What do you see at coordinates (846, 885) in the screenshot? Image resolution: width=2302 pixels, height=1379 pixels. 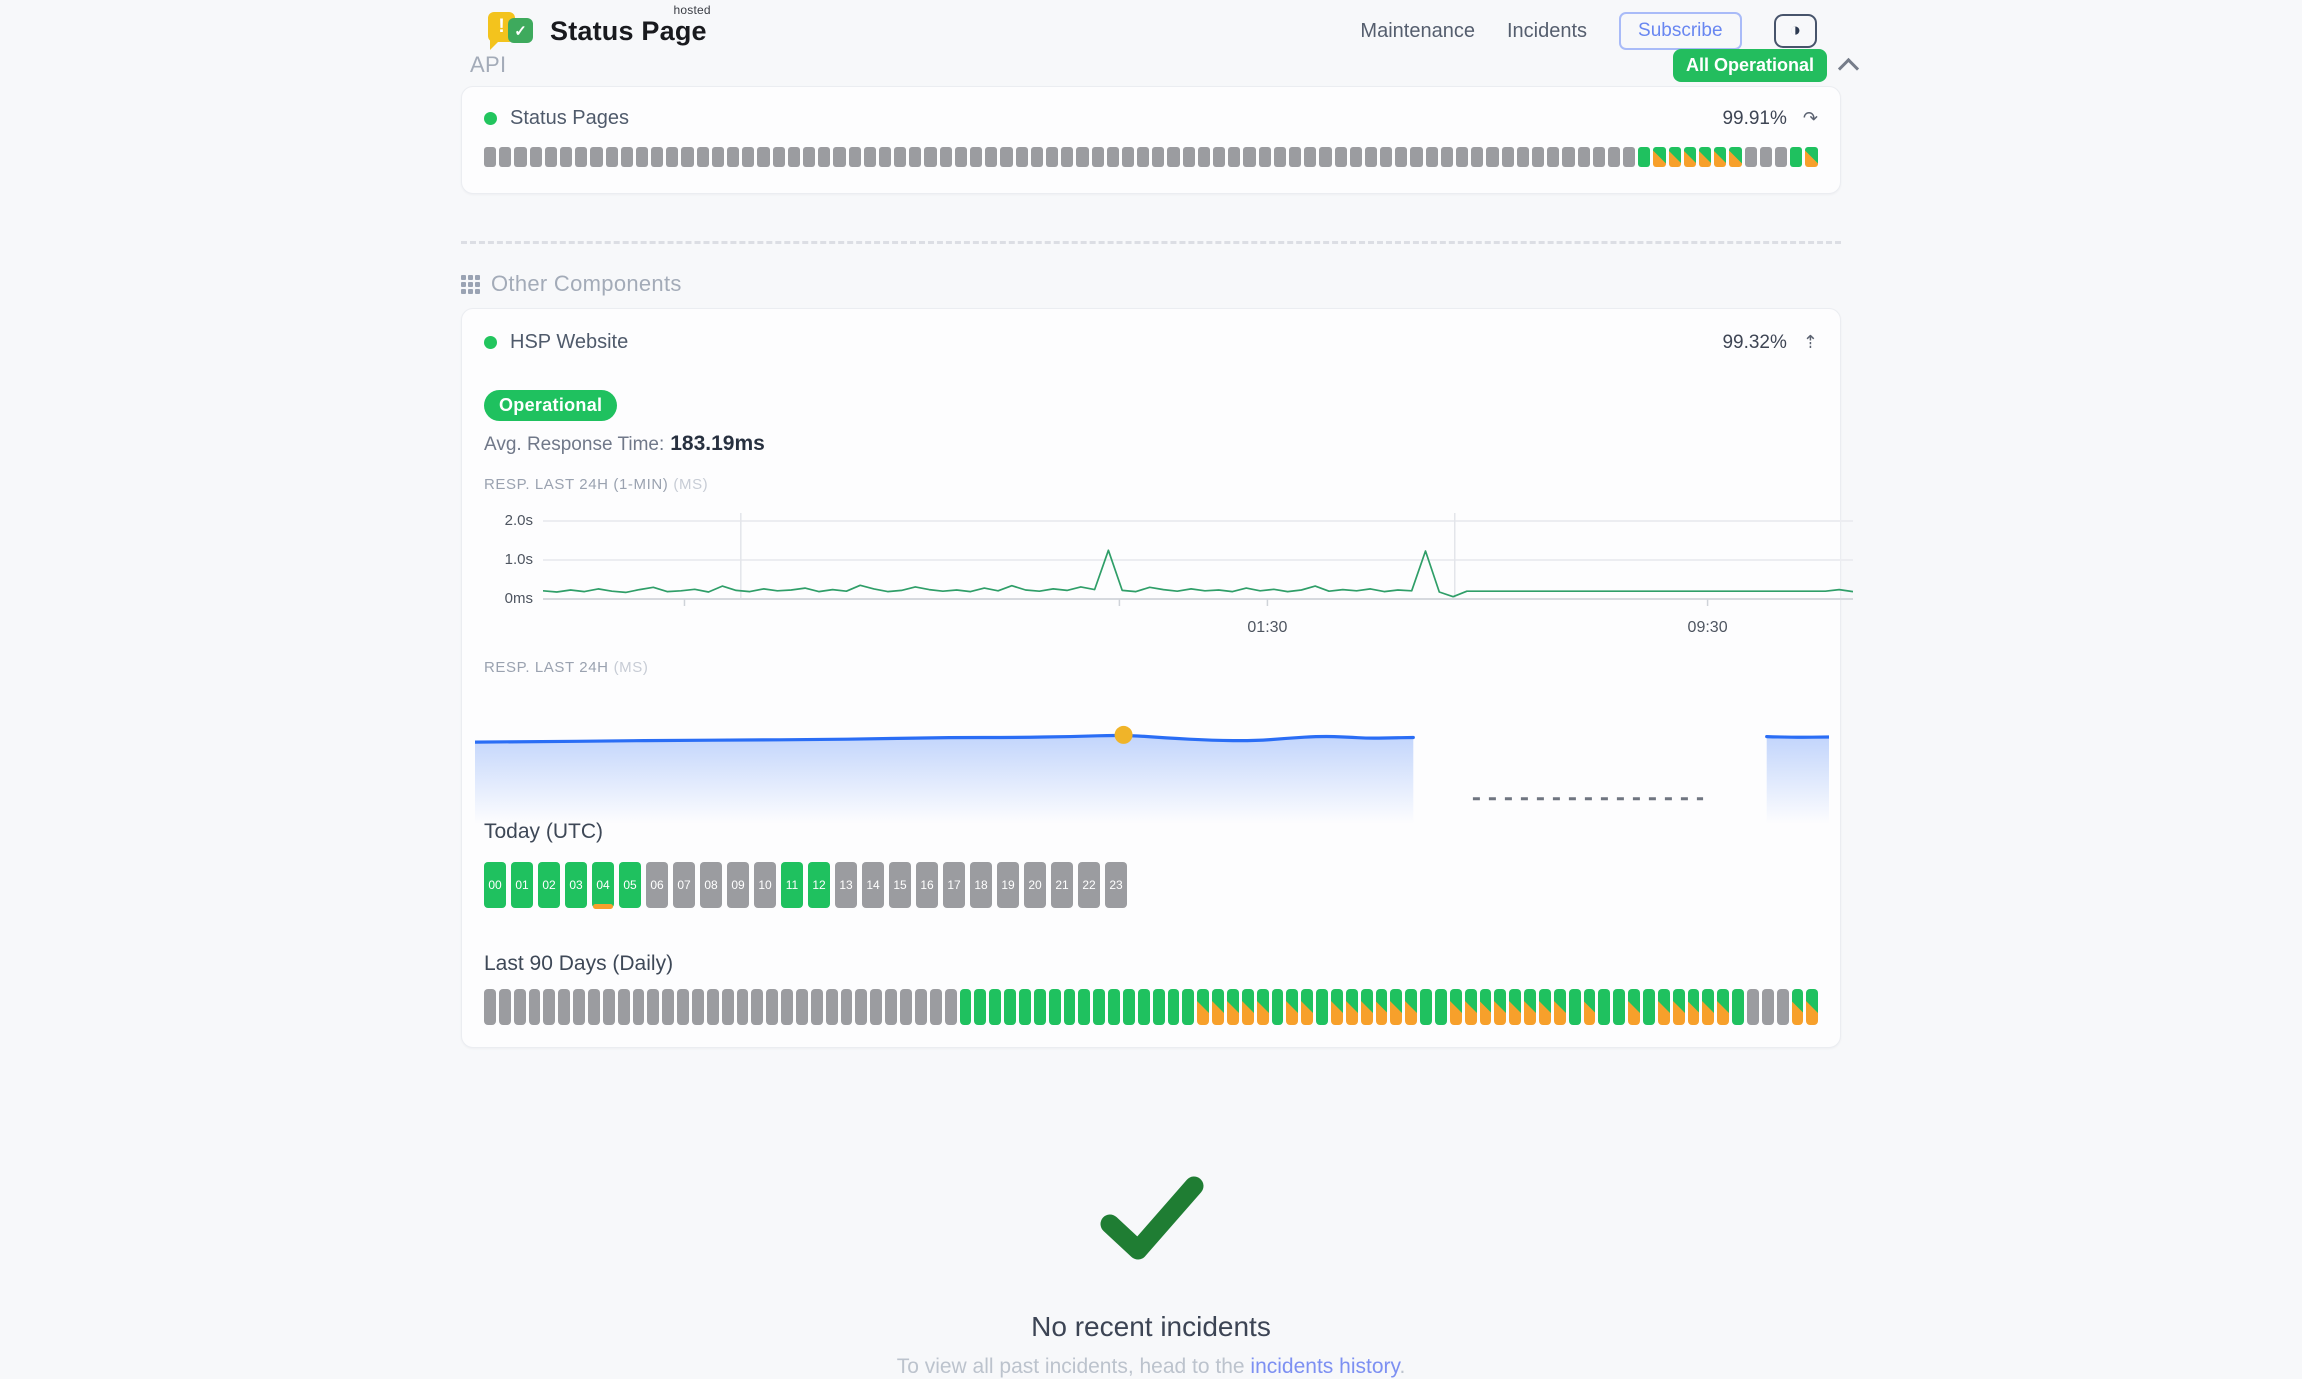 I see `hour-block-13: 13` at bounding box center [846, 885].